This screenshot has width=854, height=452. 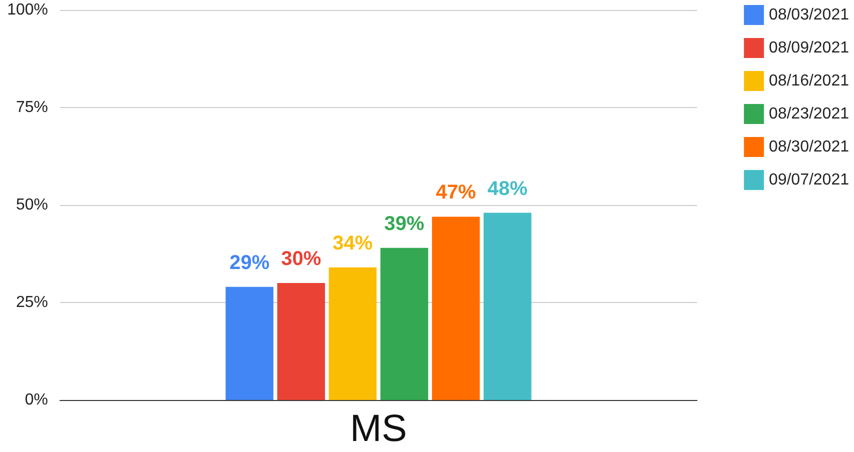 I want to click on x-tick-label: MS, so click(x=378, y=429).